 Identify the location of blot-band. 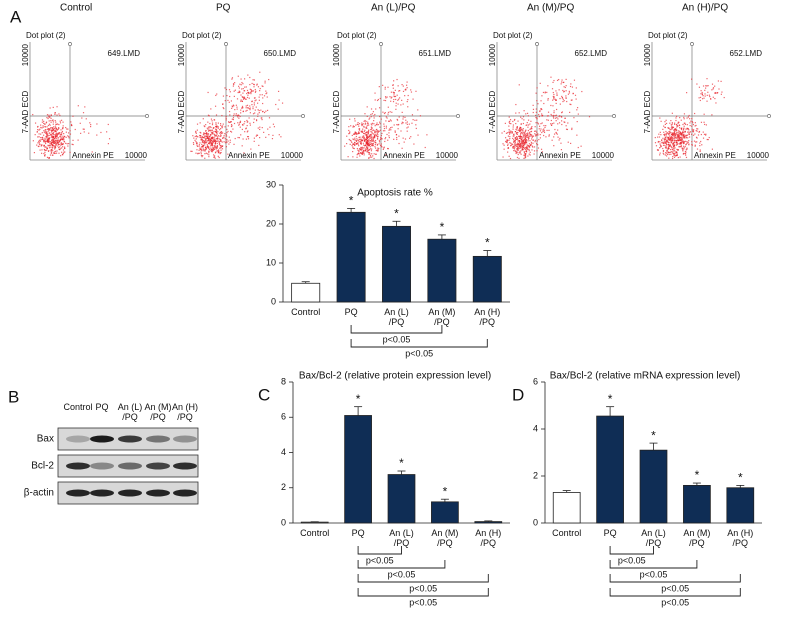
(185, 466).